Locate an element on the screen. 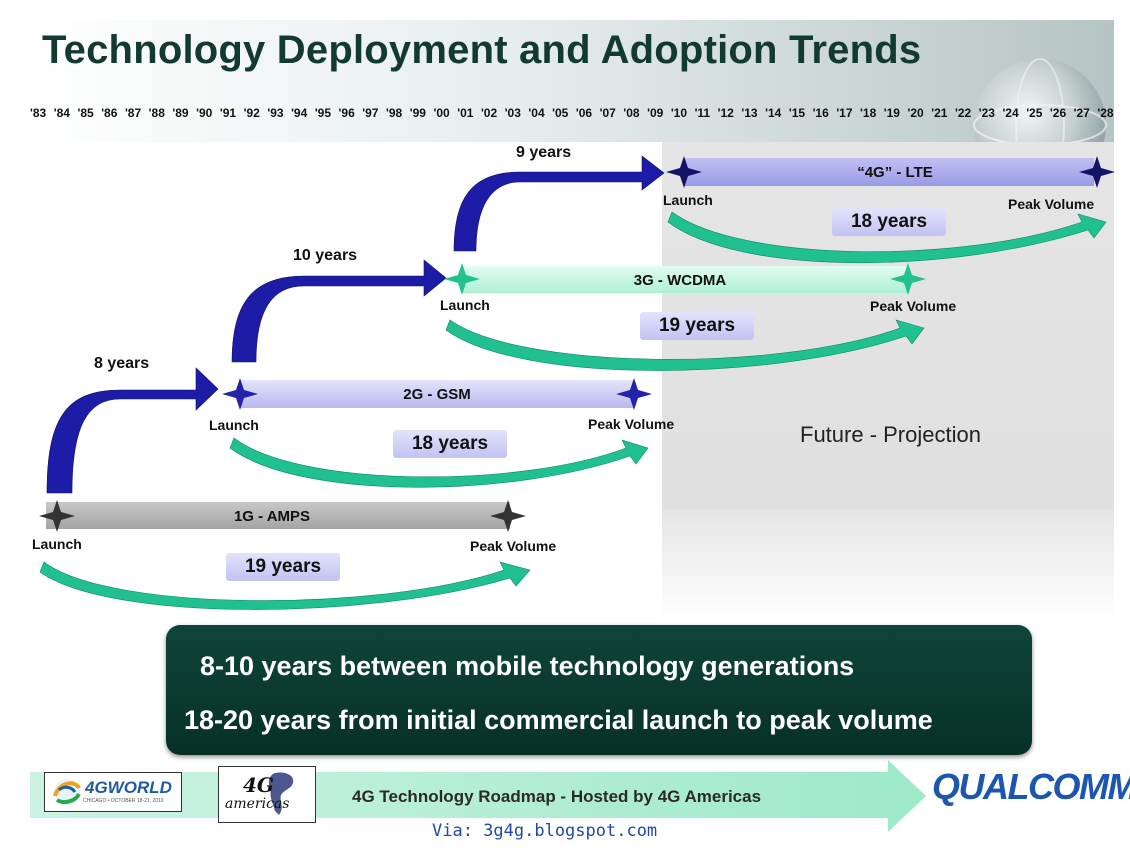 This screenshot has width=1130, height=868. gap-label-1g-2g: 8 years is located at coordinates (122, 363).